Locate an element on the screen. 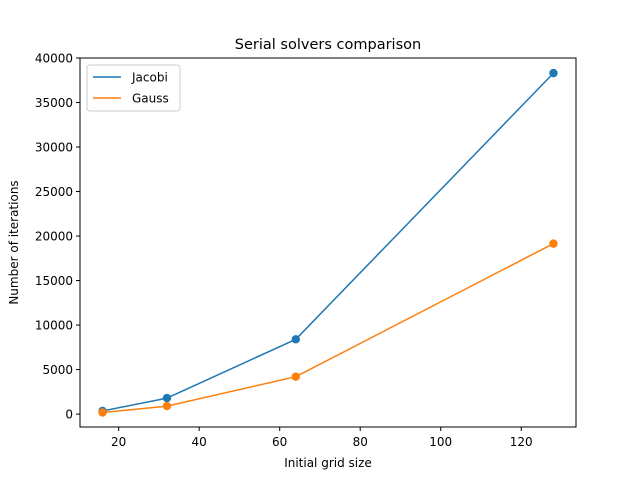 The width and height of the screenshot is (640, 480). x-axis-title: Initial grid size is located at coordinates (328, 463).